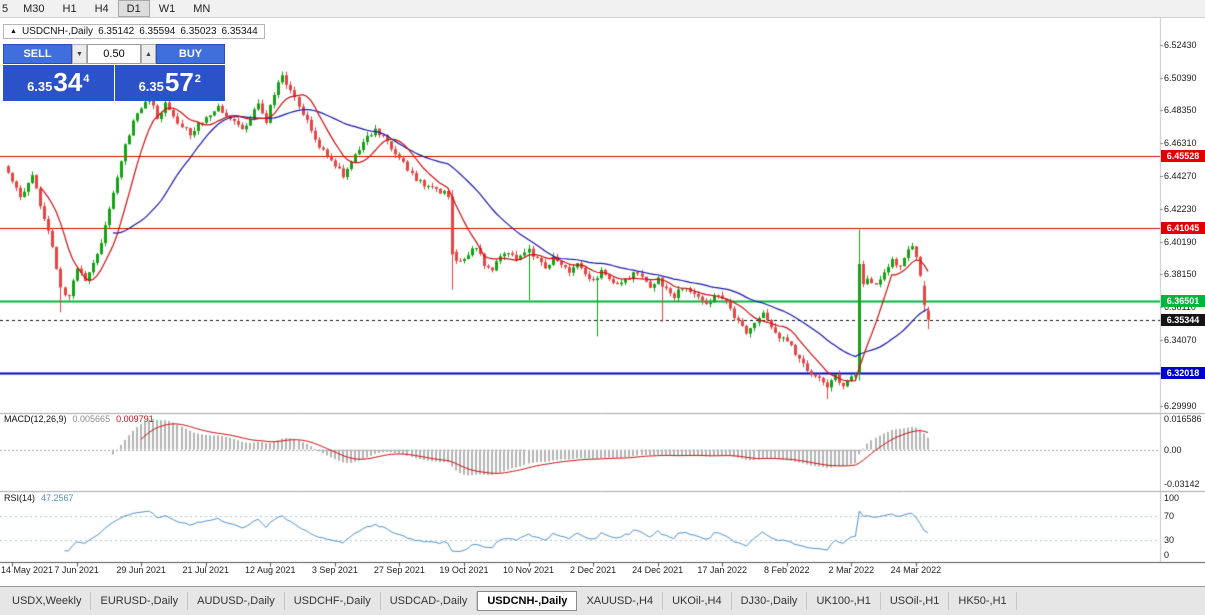 The height and width of the screenshot is (615, 1205). What do you see at coordinates (116, 31) in the screenshot?
I see `ohlc-open: 6.35142` at bounding box center [116, 31].